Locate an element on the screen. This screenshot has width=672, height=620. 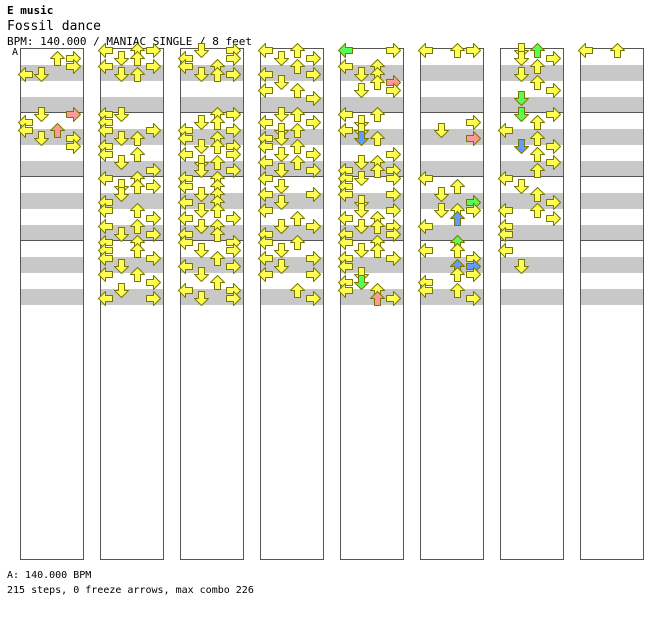
arrow-up-sixteenth-icon is located at coordinates (457, 218).